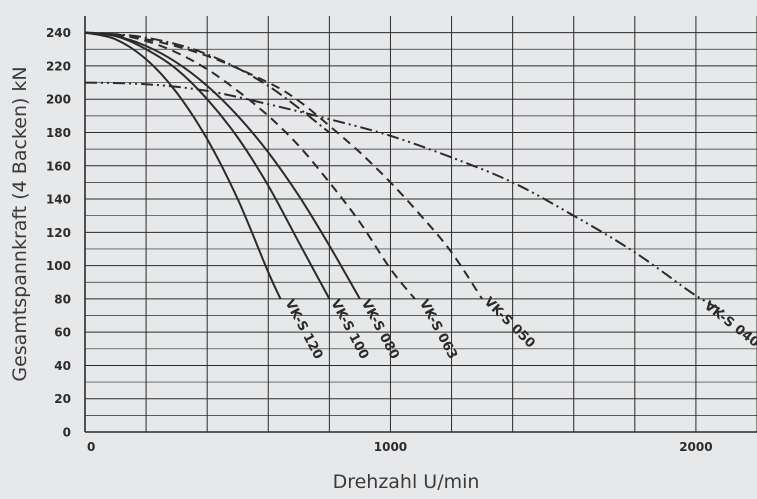 This screenshot has height=499, width=757. What do you see at coordinates (58, 33) in the screenshot?
I see `y-tick-label: 240` at bounding box center [58, 33].